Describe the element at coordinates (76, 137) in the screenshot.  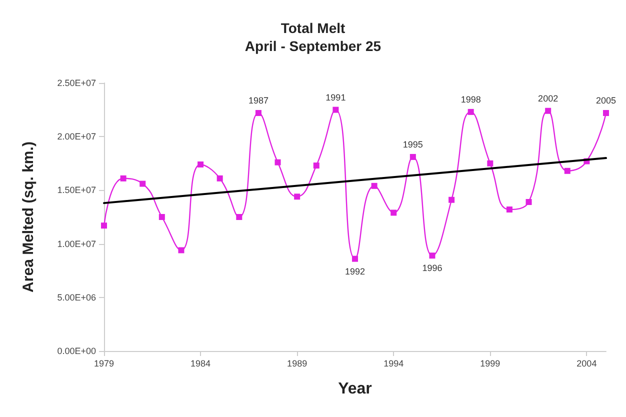
I see `y-tick-label: 2.00E+07` at that location.